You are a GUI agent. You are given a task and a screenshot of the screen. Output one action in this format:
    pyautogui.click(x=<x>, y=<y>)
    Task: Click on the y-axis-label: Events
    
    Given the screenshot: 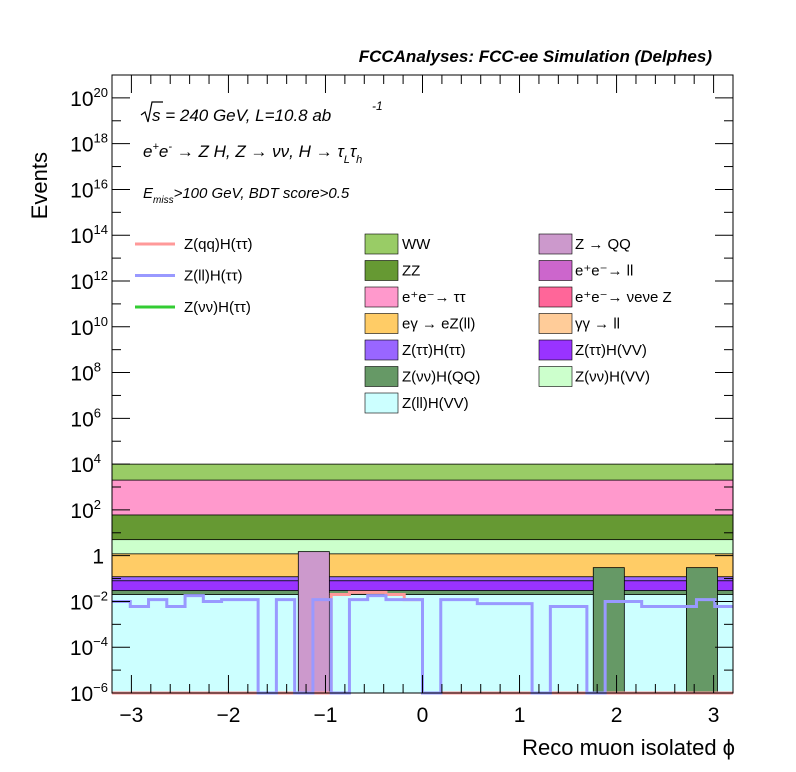 What is the action you would take?
    pyautogui.click(x=39, y=185)
    